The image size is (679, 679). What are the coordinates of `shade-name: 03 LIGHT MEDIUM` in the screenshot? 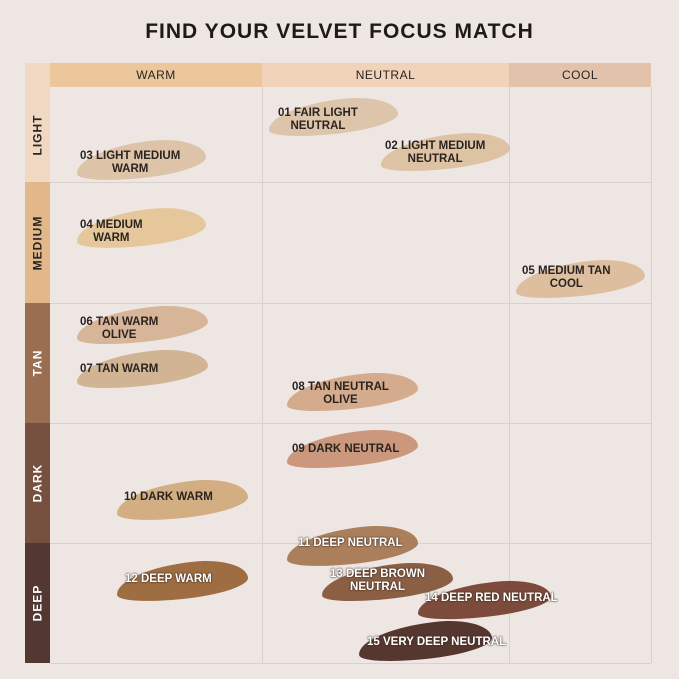 It's located at (130, 156).